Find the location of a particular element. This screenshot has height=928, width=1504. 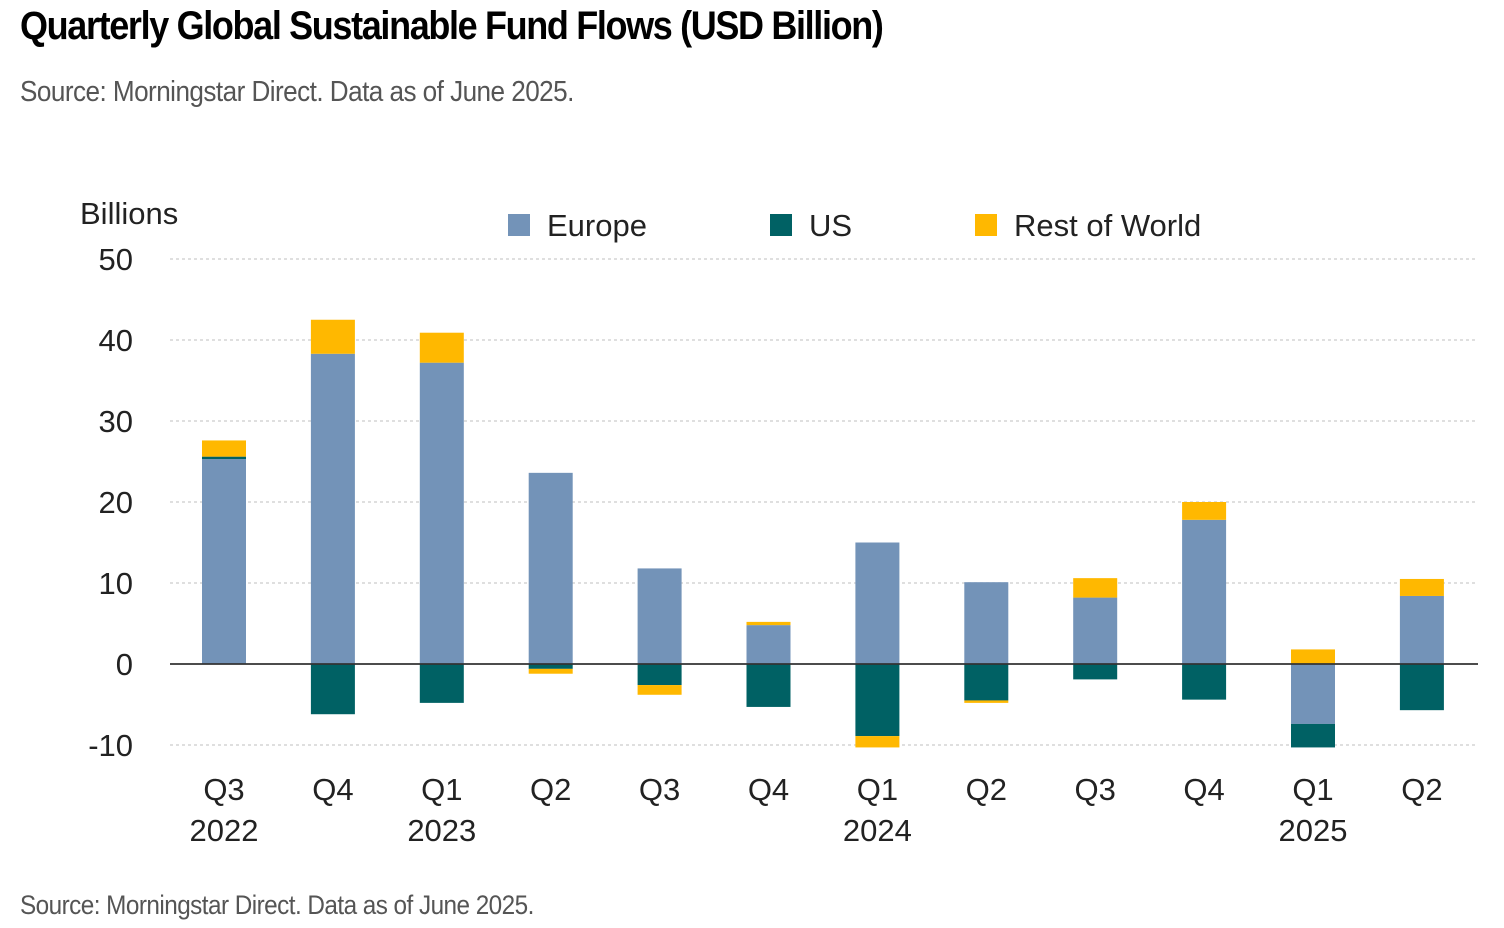

y-axis-ticks: 50 40 30 20 10 0 -10 is located at coordinates (110, 502).